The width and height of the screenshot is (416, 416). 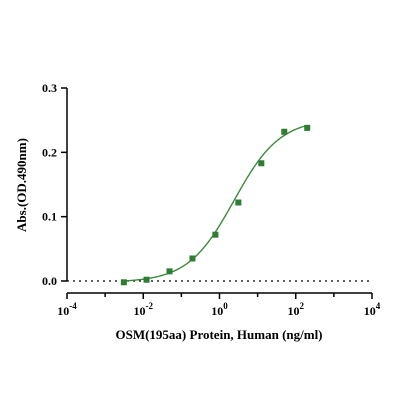 I want to click on x-tick-label: 10⁴, so click(x=372, y=309).